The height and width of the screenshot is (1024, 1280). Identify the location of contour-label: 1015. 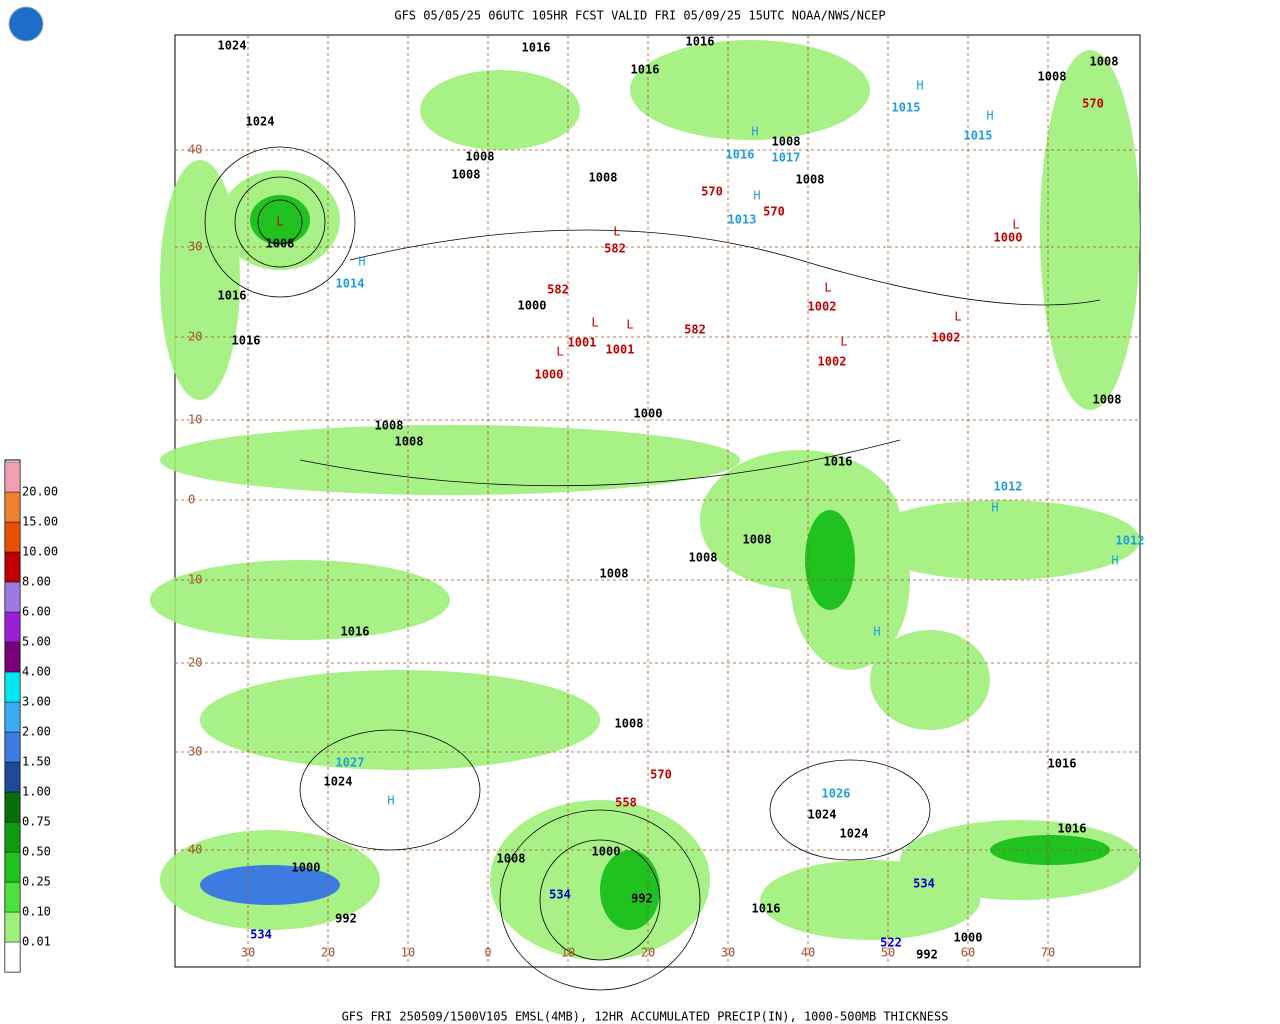
(906, 108).